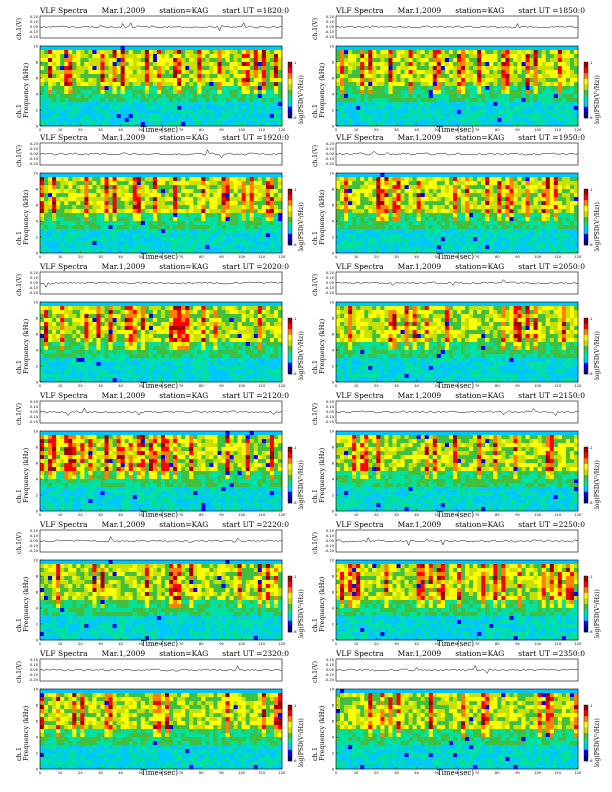 The height and width of the screenshot is (792, 612). What do you see at coordinates (255, 266) in the screenshot?
I see `panel-start-ut: start UT =2020:0` at bounding box center [255, 266].